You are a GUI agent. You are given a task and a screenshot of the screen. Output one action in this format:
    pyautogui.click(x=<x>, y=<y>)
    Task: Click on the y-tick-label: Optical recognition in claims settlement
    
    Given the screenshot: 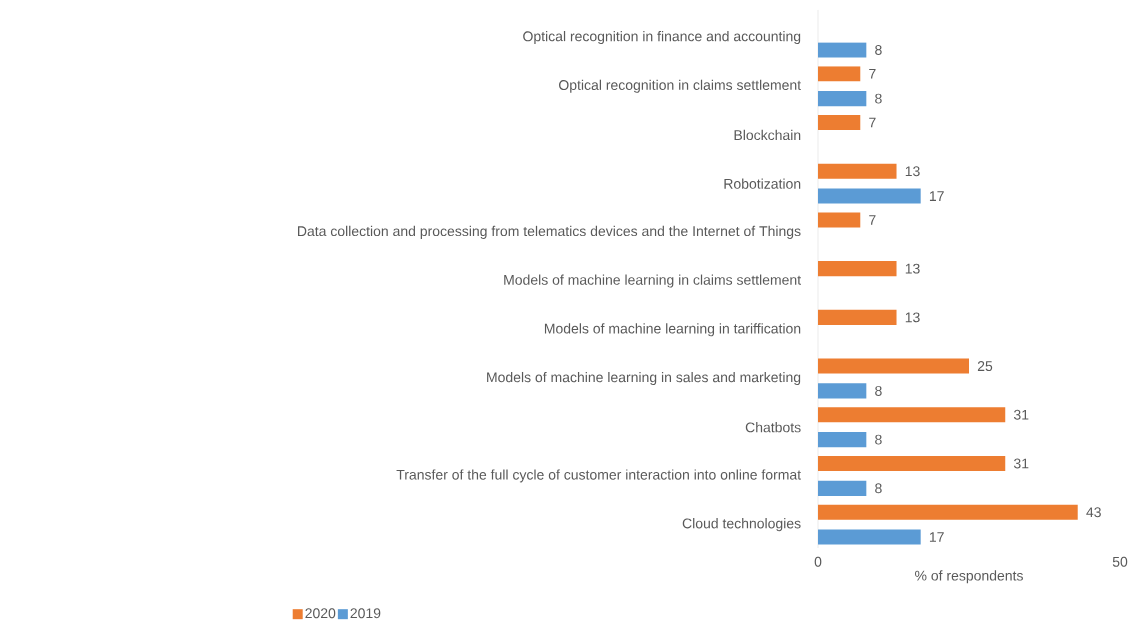 What is the action you would take?
    pyautogui.click(x=680, y=86)
    